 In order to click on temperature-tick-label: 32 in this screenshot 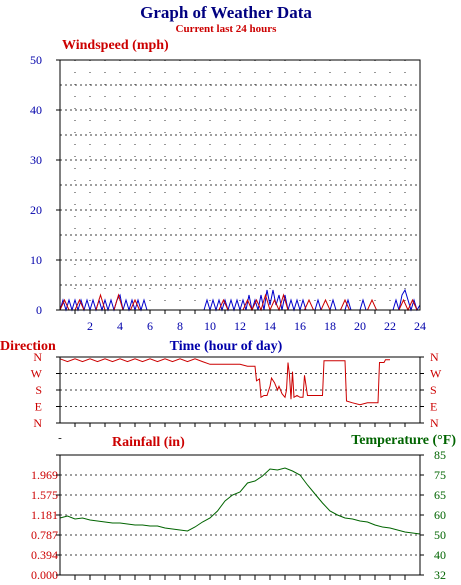, I will do `click(440, 575)`.